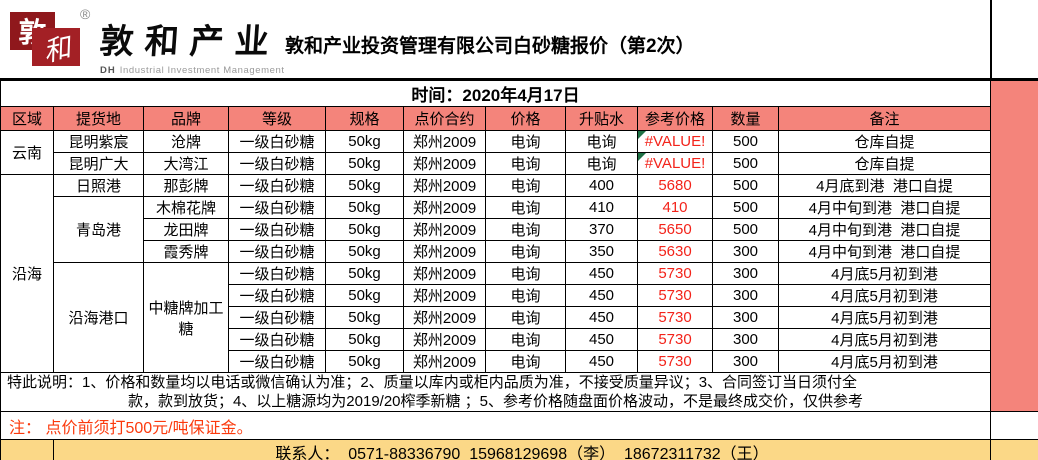 This screenshot has width=1038, height=460. What do you see at coordinates (186, 163) in the screenshot?
I see `cell-brand: 大湾江` at bounding box center [186, 163].